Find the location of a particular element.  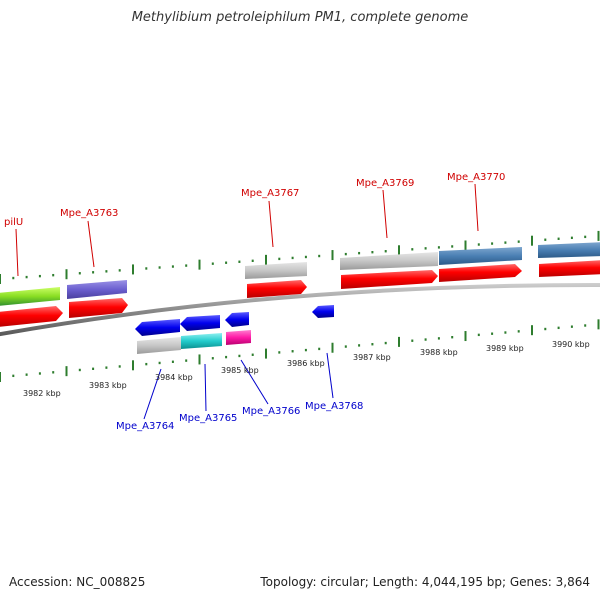

label-Mpe_A3768: Mpe_A3768 is located at coordinates (334, 406).